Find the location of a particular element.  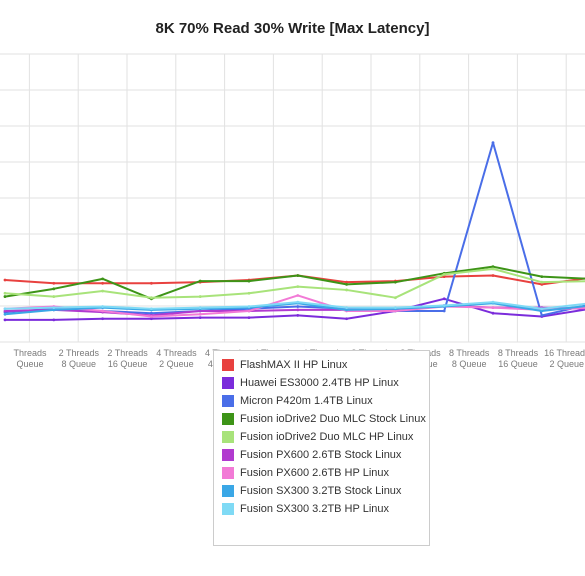

legend-item: Micron P420m 1.4TB Linux is located at coordinates (325, 401).